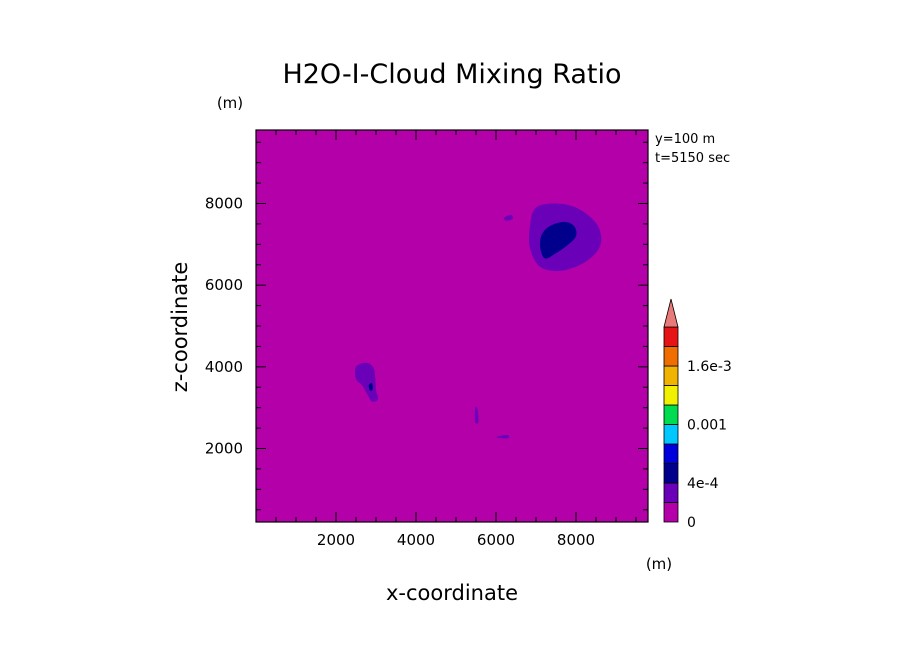 This screenshot has width=904, height=654. I want to click on x-tick-label: 4000, so click(416, 540).